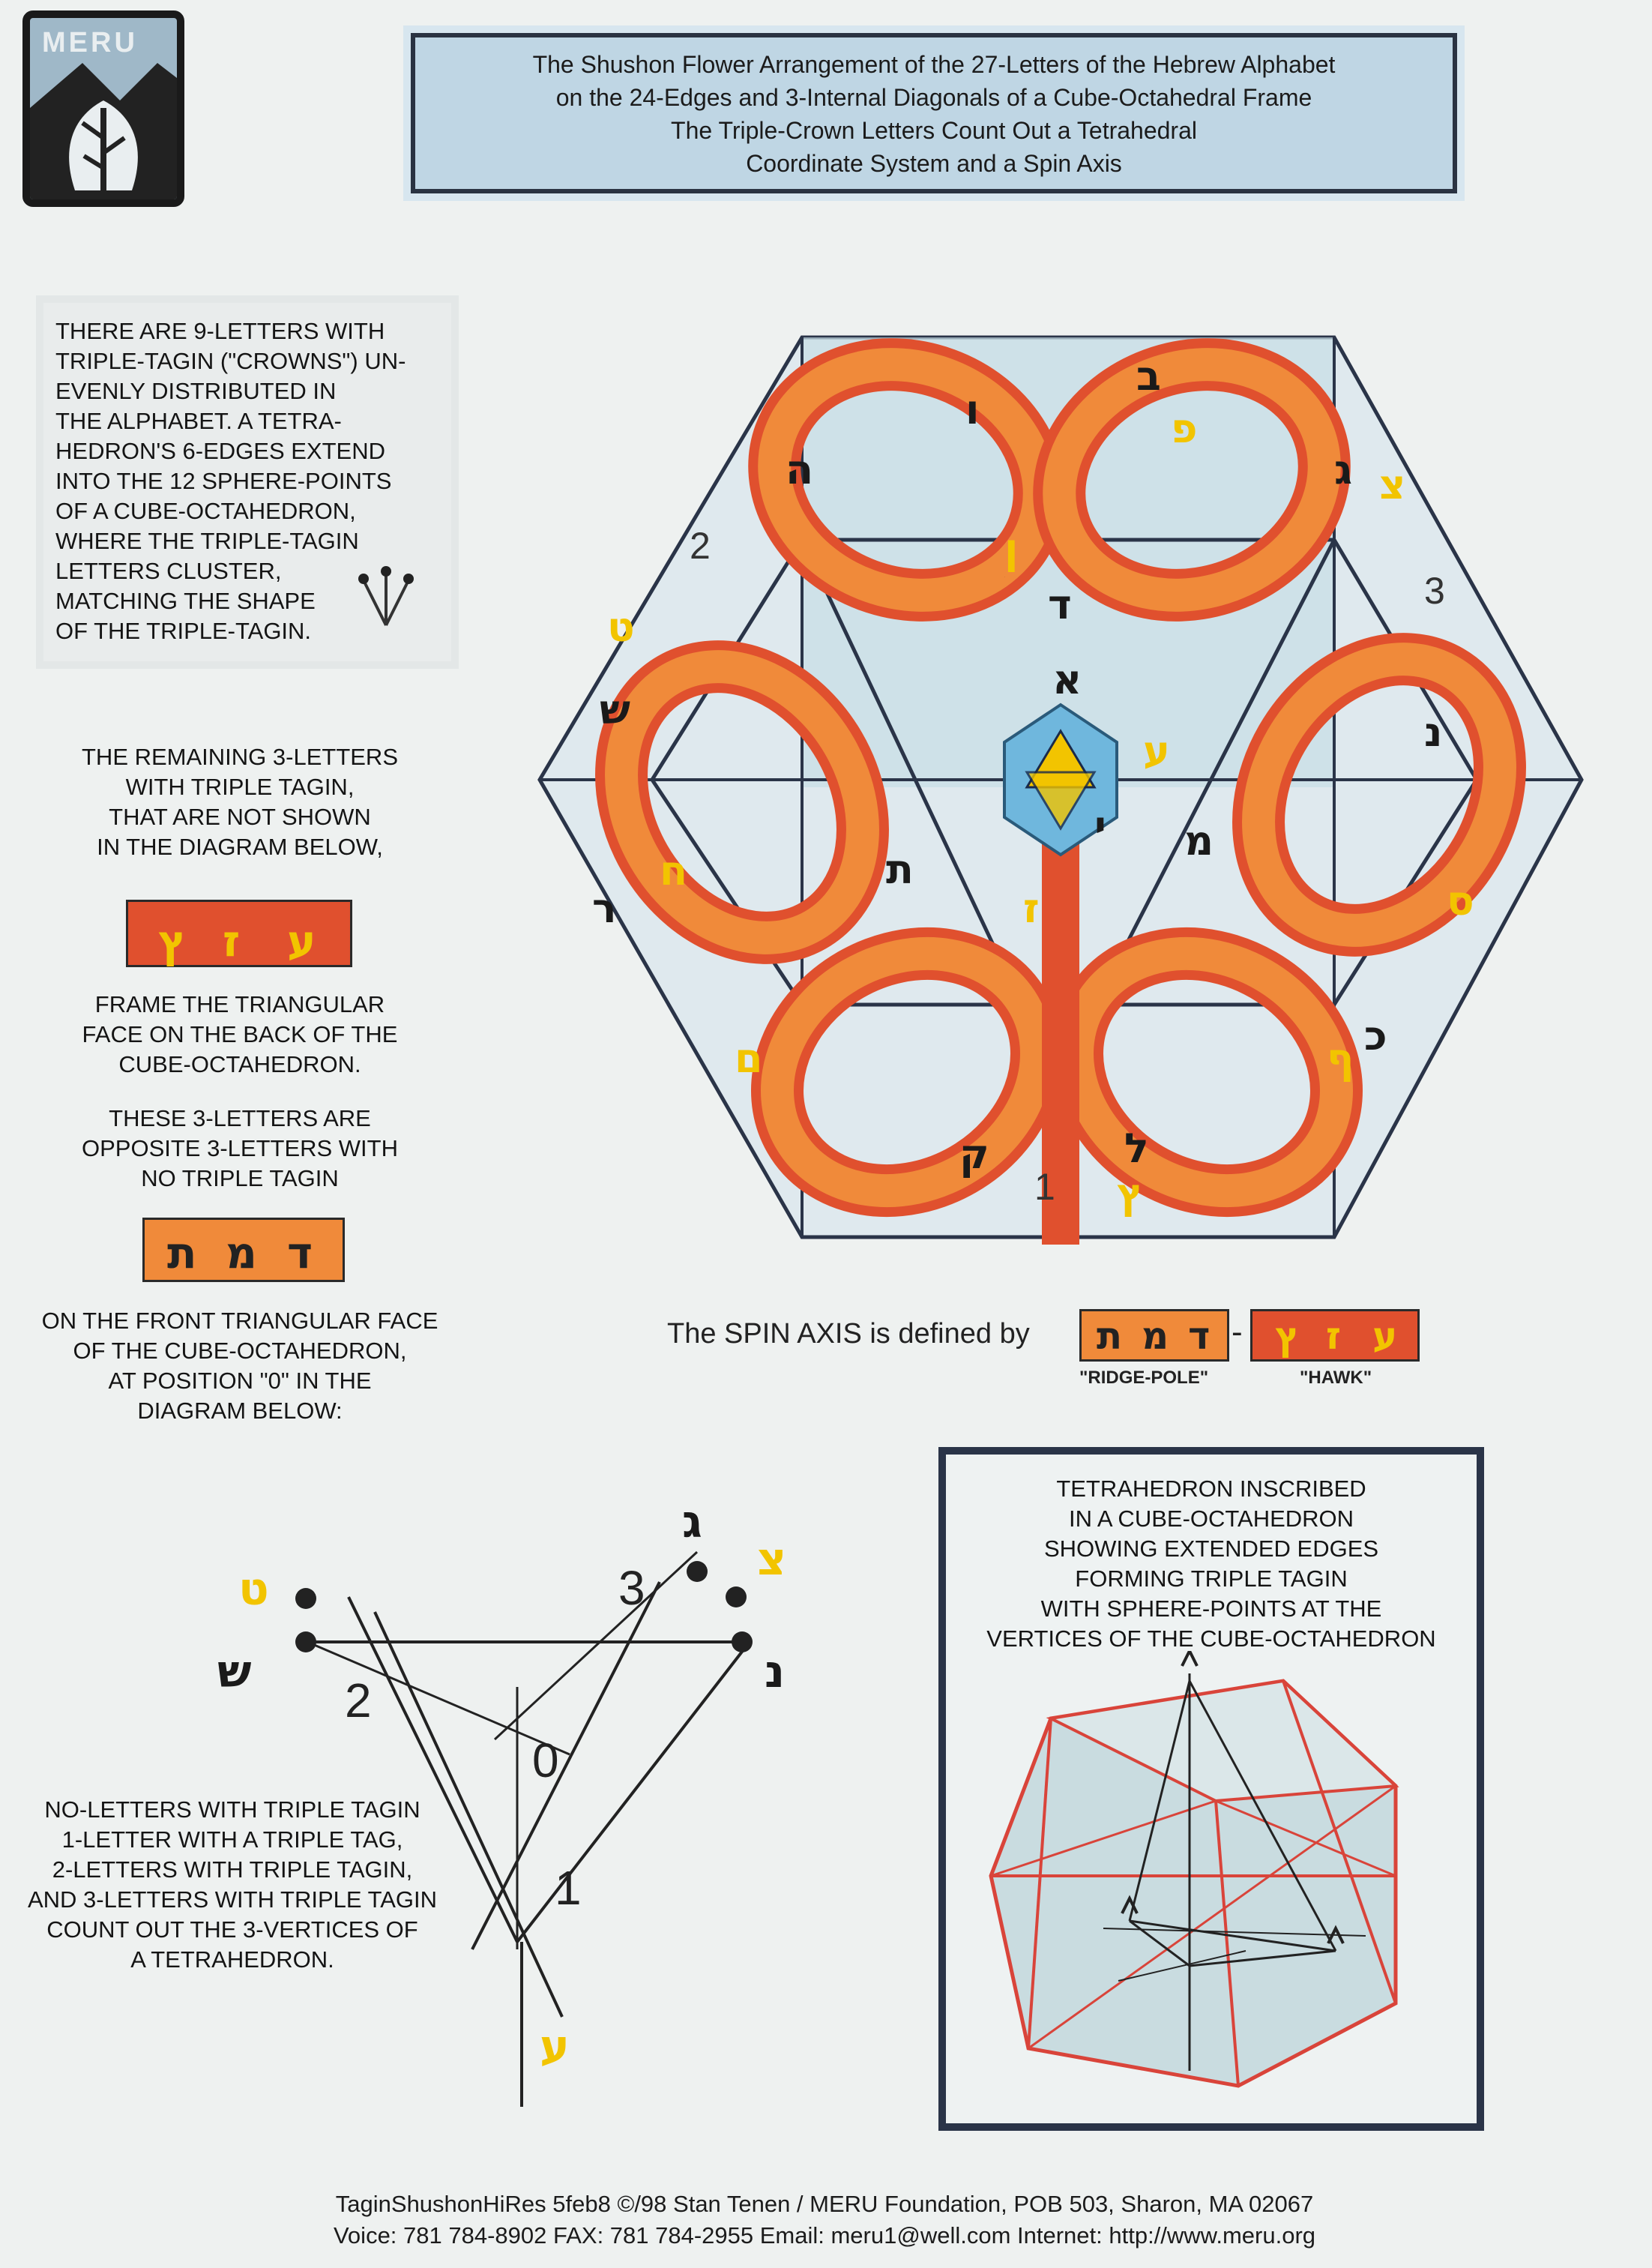 The height and width of the screenshot is (2268, 1652). What do you see at coordinates (243, 1250) in the screenshot?
I see `orange-letter-bar: ד מ ת` at bounding box center [243, 1250].